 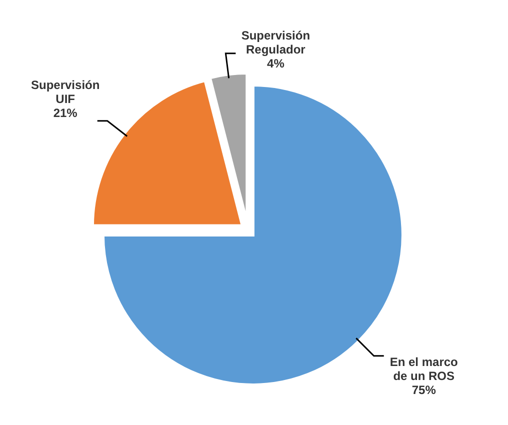 I want to click on data-label: 4%, so click(x=276, y=63).